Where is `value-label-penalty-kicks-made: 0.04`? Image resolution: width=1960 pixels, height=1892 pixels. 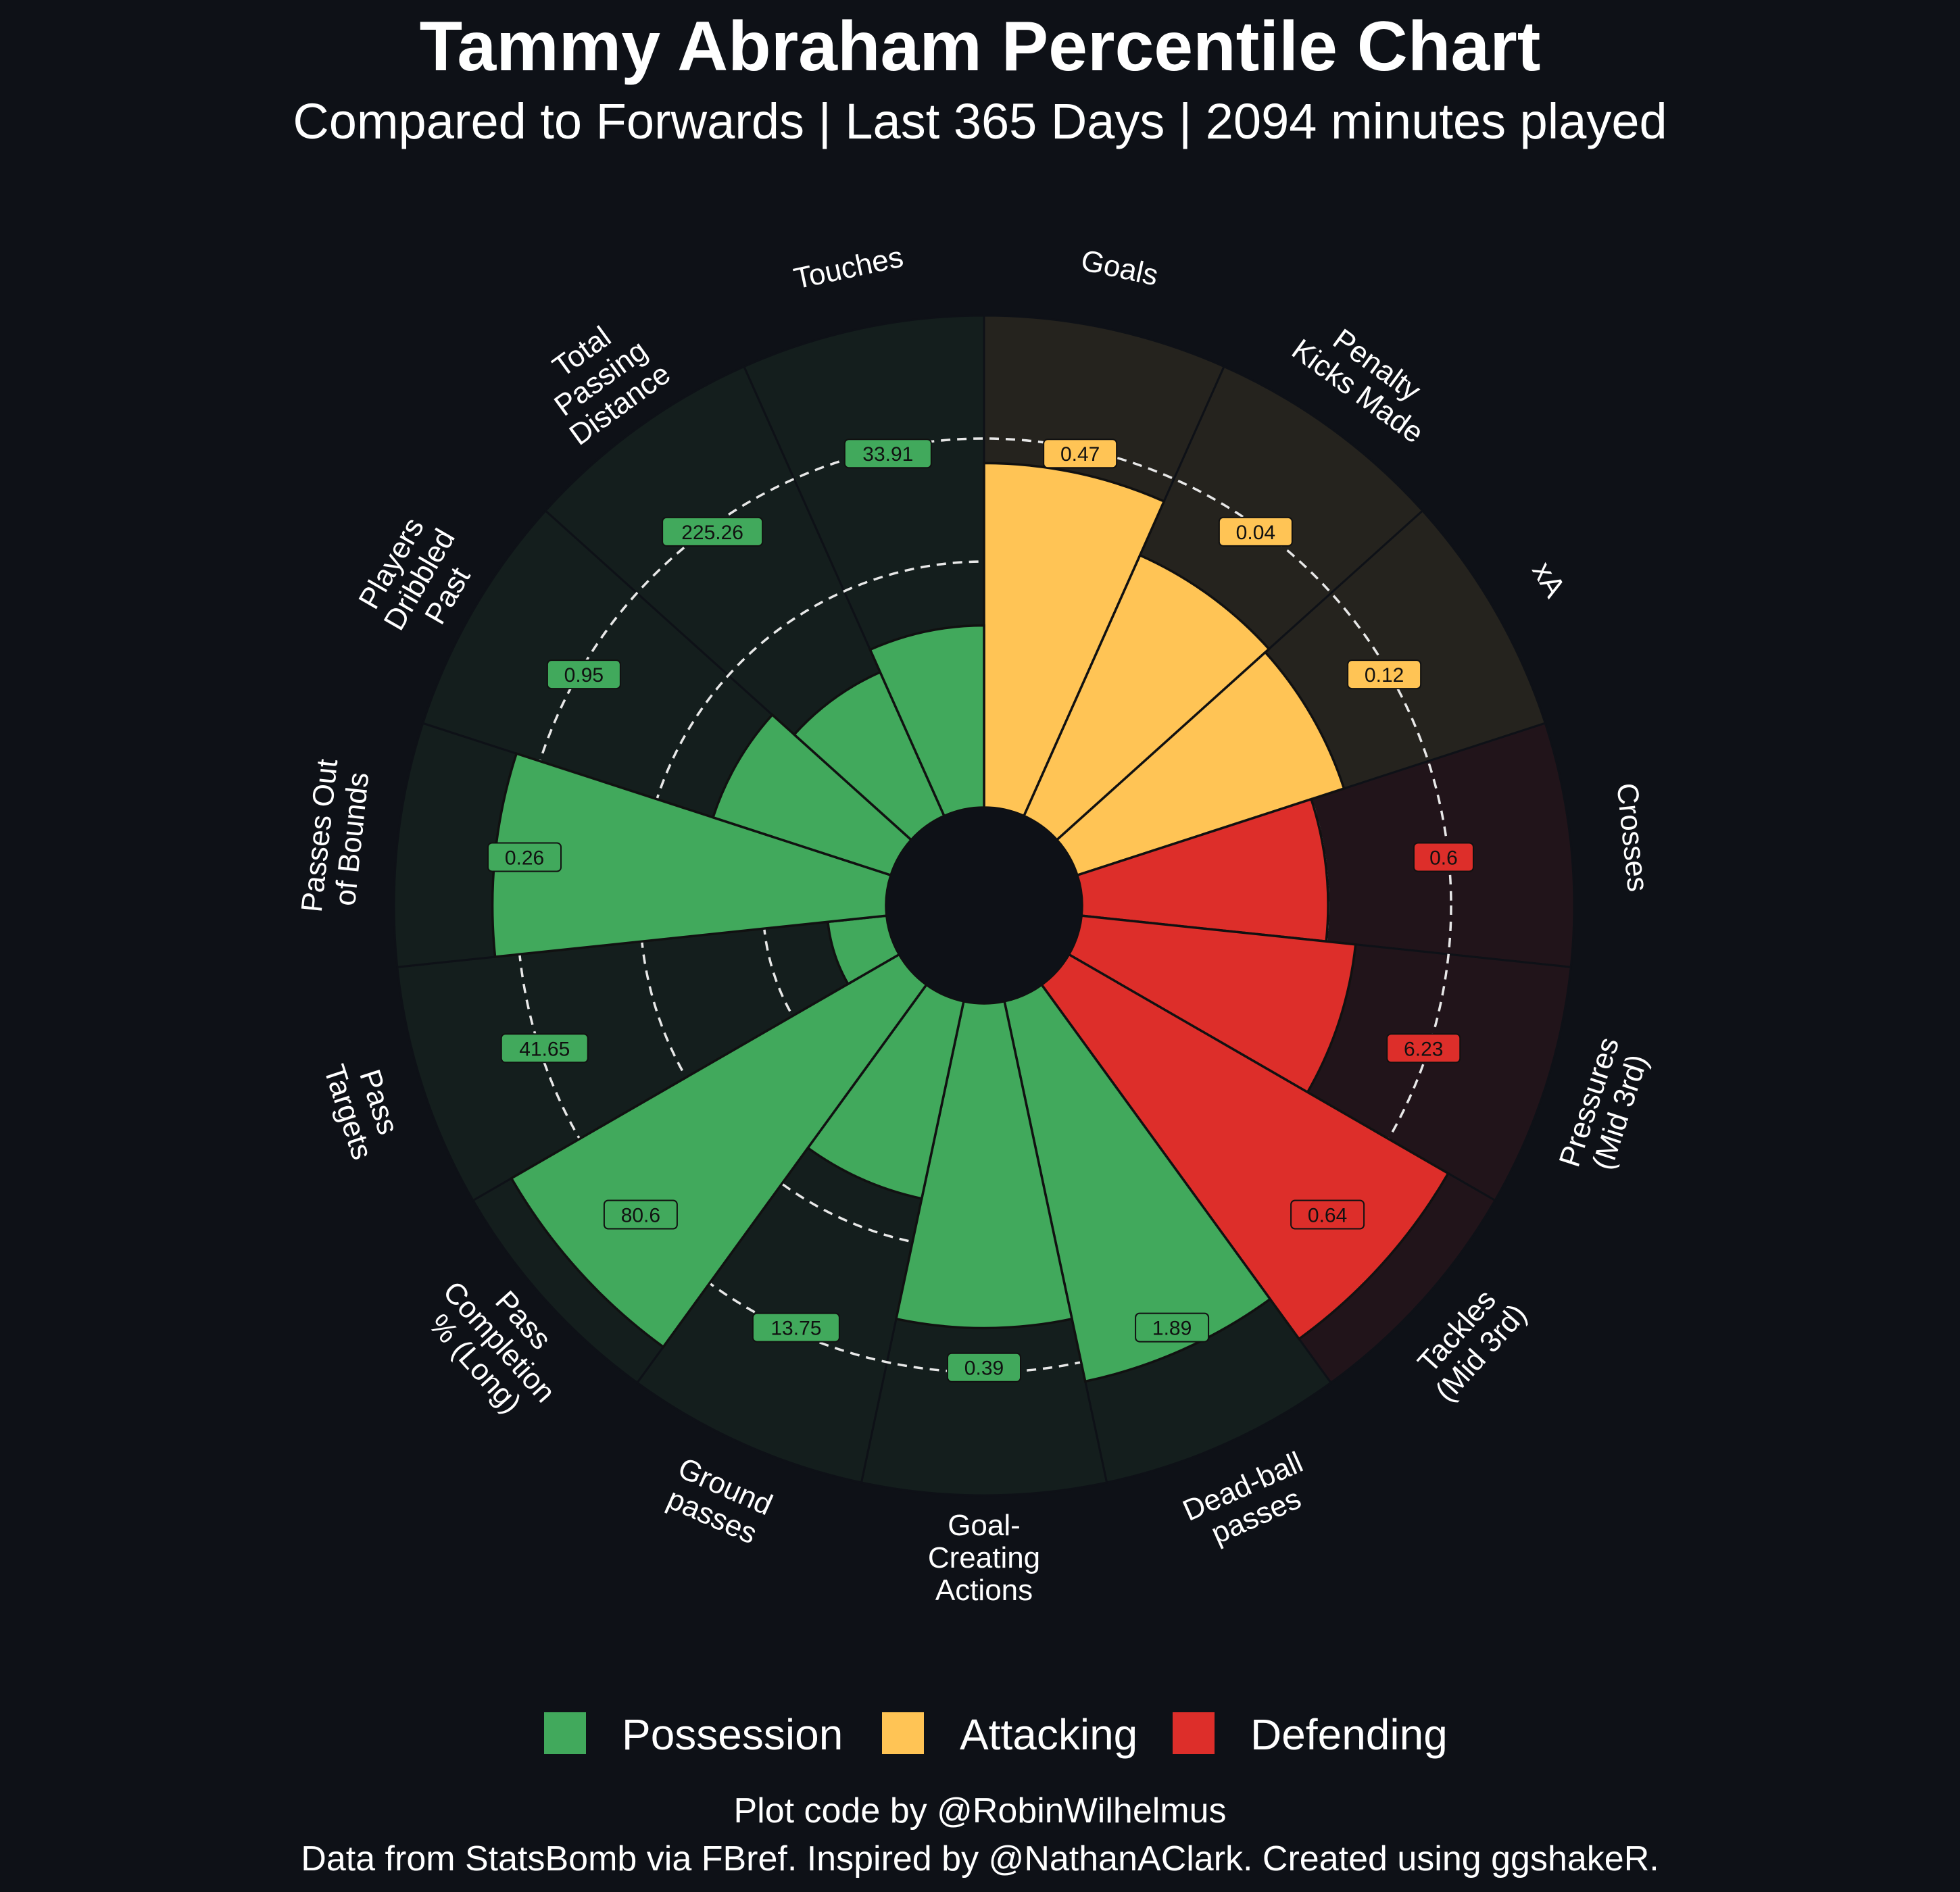 value-label-penalty-kicks-made: 0.04 is located at coordinates (1255, 531).